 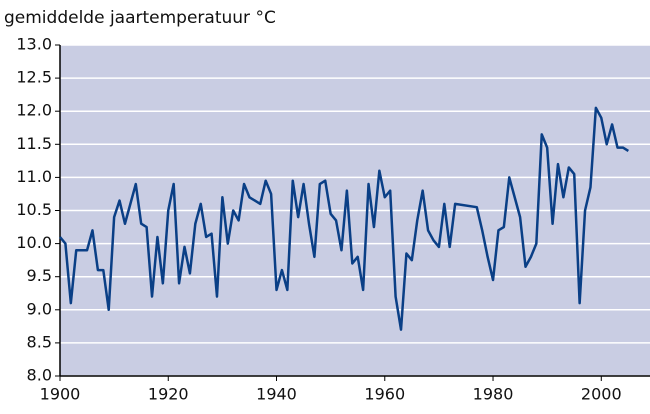 I want to click on x-tick-label: 1920, so click(x=168, y=394).